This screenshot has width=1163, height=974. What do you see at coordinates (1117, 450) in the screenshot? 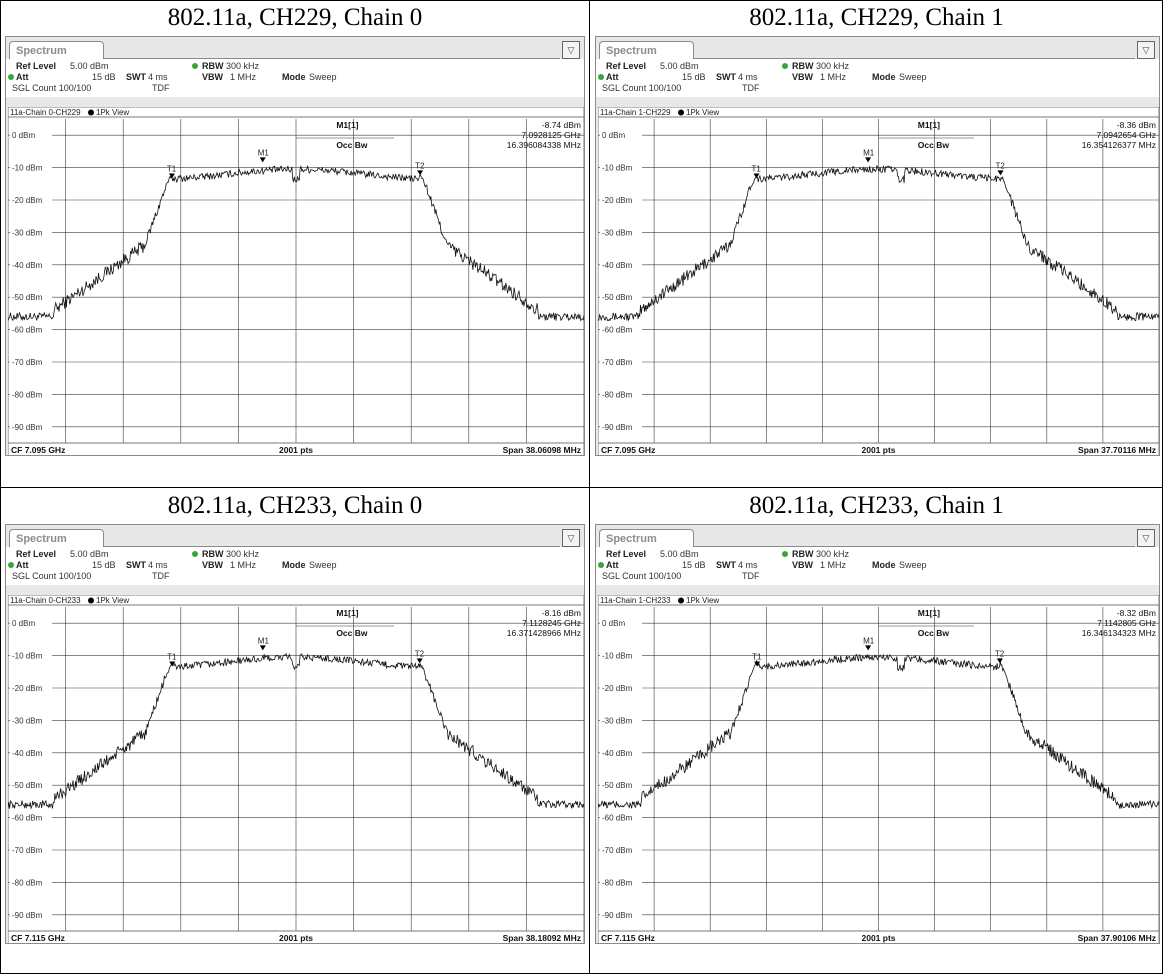
I see `span: Span 37.70116 MHz` at bounding box center [1117, 450].